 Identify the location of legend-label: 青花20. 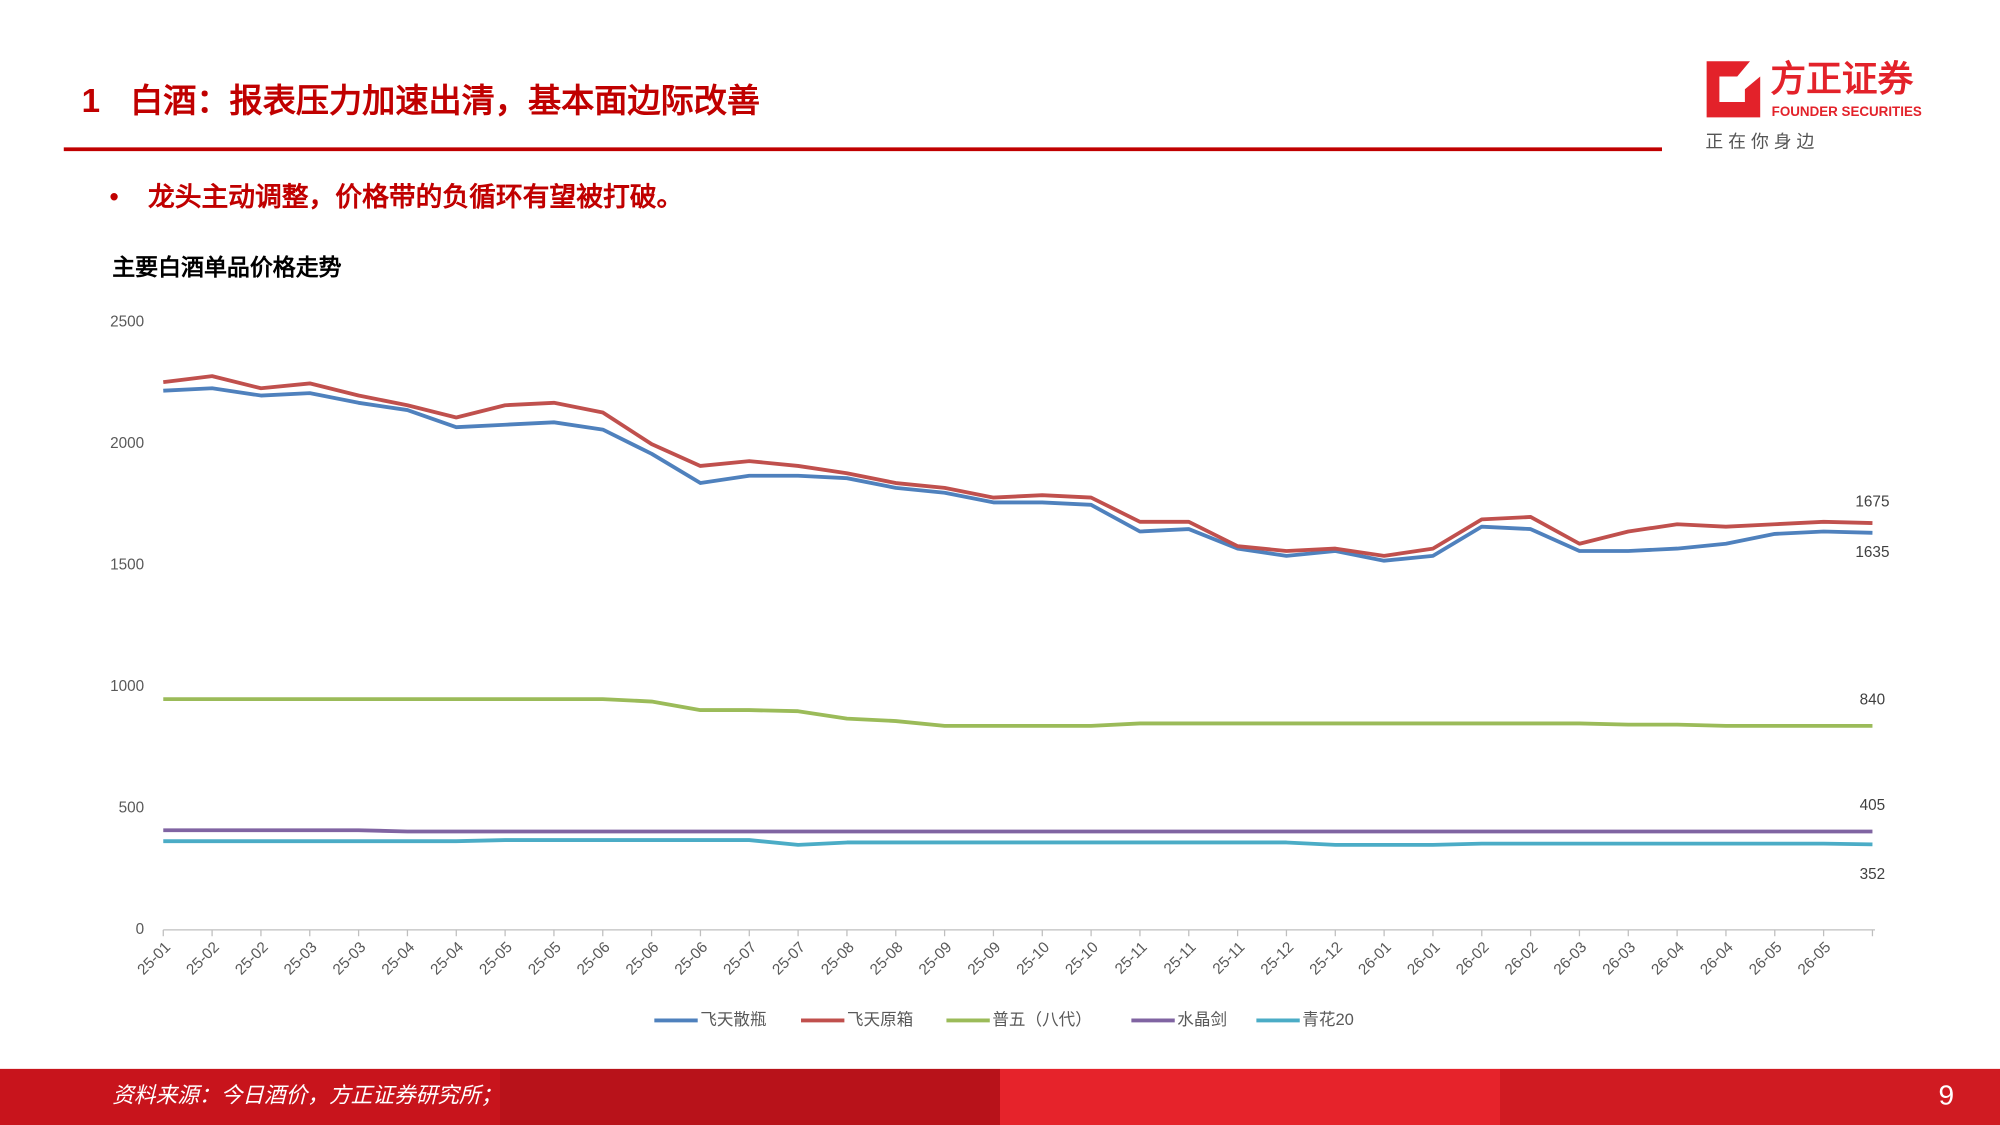
(1328, 1019).